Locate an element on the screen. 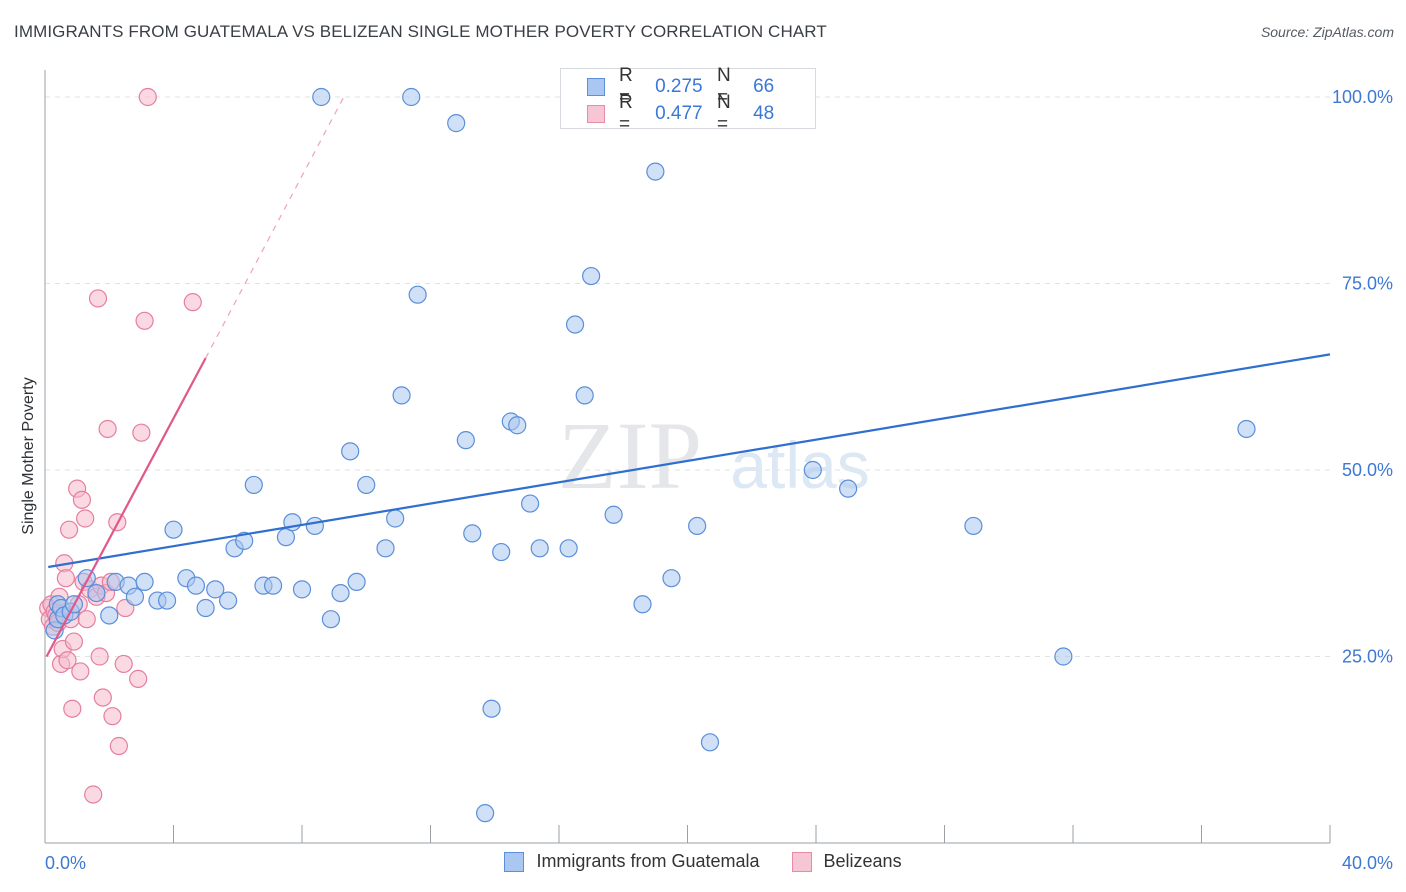 The width and height of the screenshot is (1406, 892). watermark-zip: ZIP is located at coordinates (630, 455).